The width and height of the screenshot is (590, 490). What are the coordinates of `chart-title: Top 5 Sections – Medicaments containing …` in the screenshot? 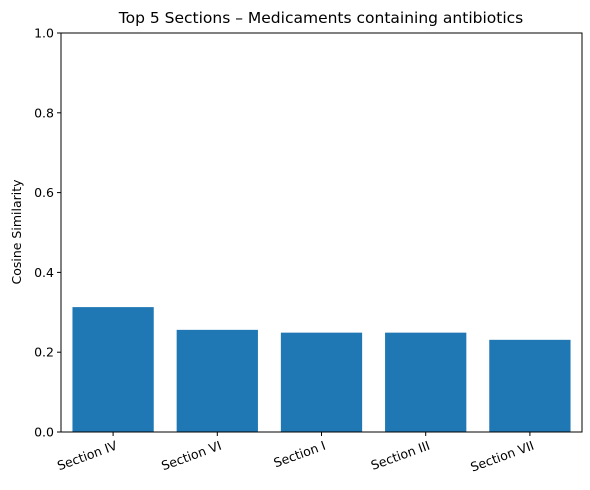 It's located at (321, 18).